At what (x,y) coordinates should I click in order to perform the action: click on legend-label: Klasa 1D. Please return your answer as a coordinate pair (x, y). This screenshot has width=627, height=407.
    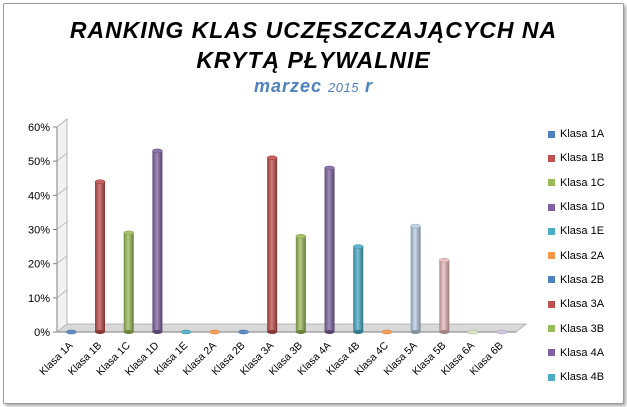
    Looking at the image, I should click on (582, 207).